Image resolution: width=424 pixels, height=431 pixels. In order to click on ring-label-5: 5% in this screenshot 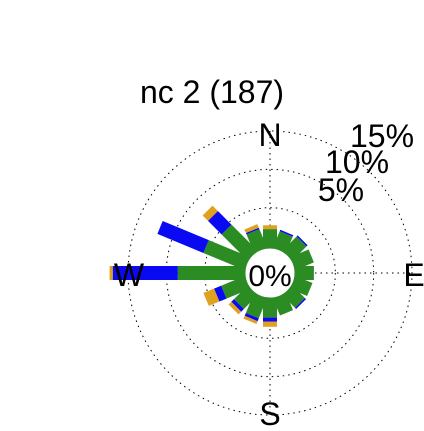, I will do `click(341, 190)`.